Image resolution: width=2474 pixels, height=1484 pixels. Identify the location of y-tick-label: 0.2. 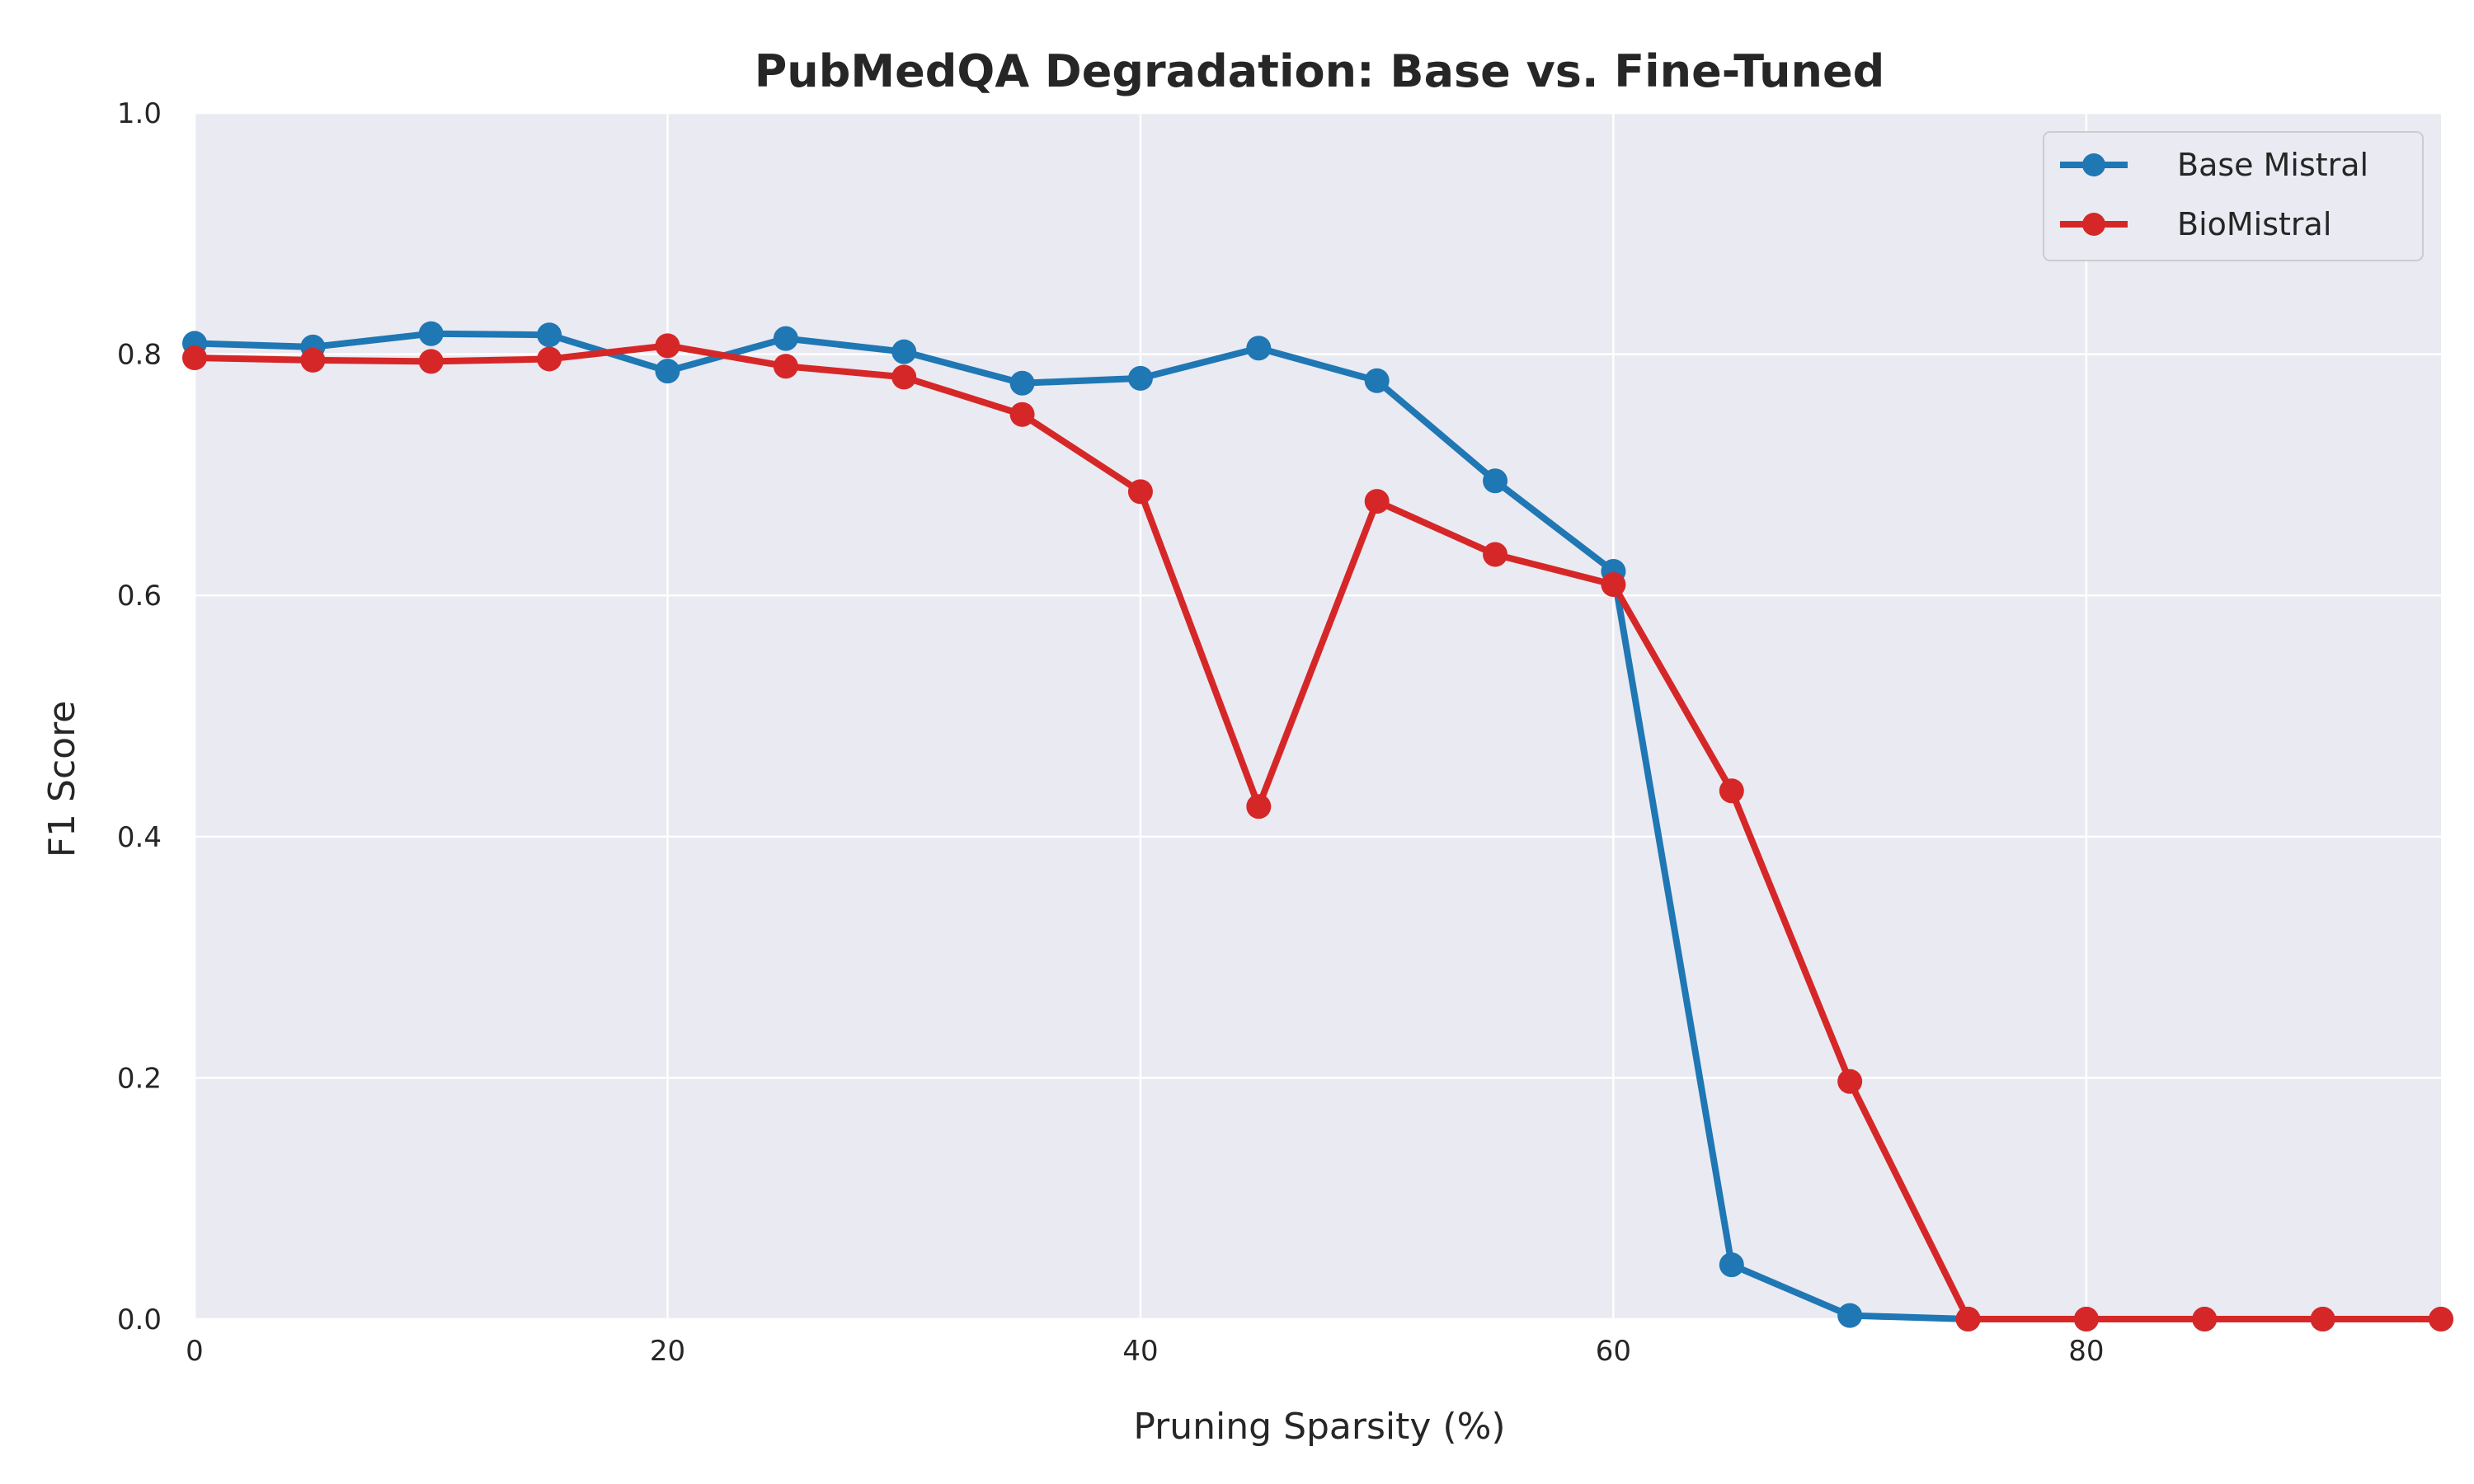
(139, 1078).